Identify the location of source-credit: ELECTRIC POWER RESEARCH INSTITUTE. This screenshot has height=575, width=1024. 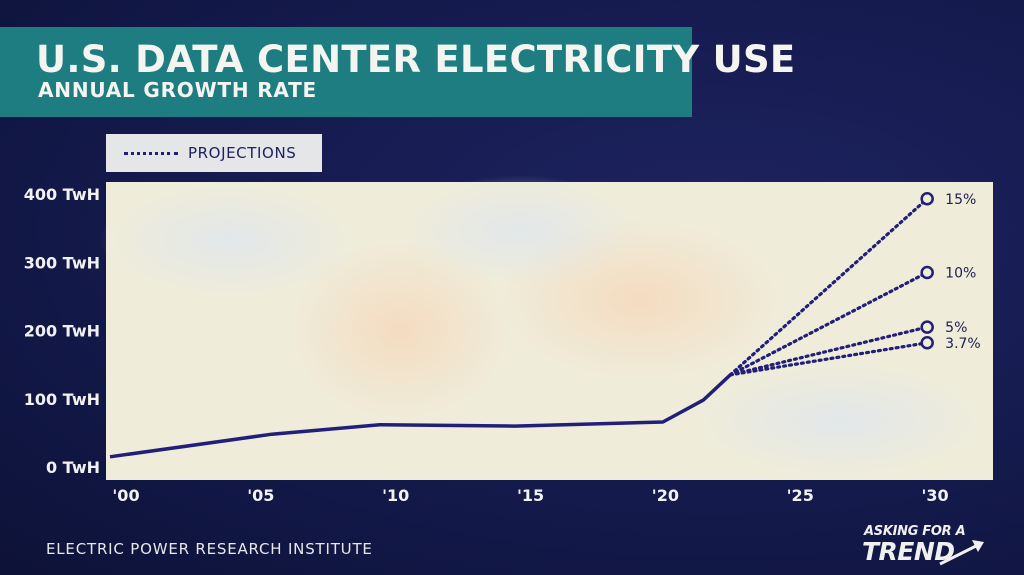
(209, 549).